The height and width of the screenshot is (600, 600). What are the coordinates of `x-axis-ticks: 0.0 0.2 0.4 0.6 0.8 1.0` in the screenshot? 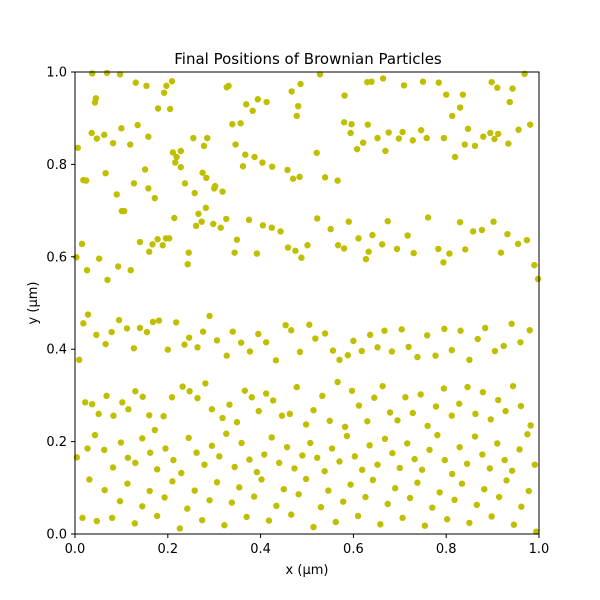 It's located at (307, 545).